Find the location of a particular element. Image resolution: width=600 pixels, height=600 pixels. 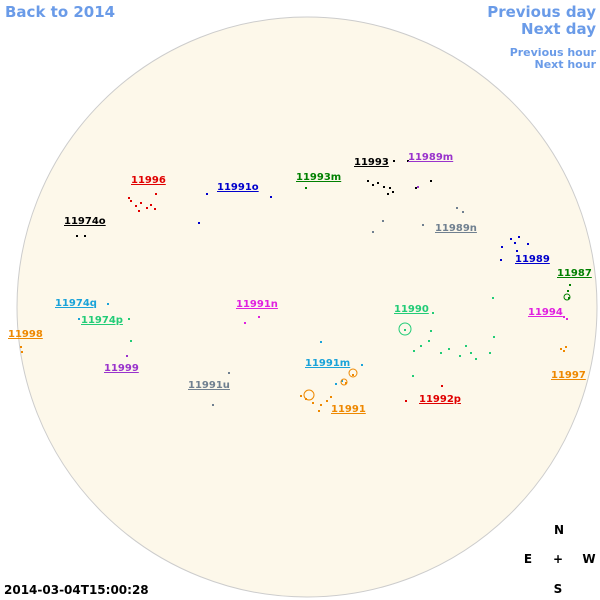

region-label: 11996 is located at coordinates (148, 180).